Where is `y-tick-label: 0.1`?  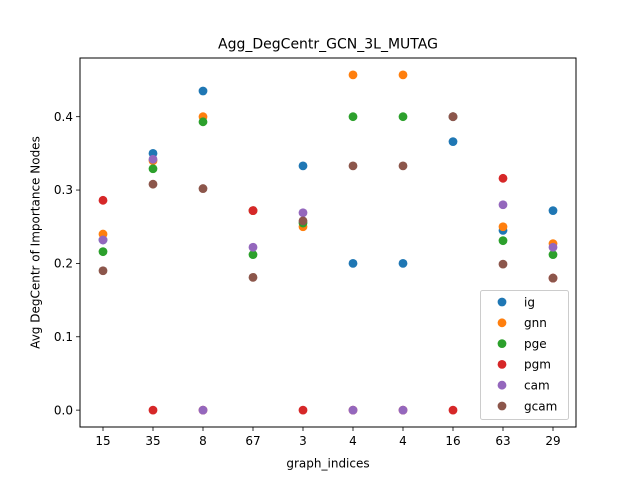
y-tick-label: 0.1 is located at coordinates (63, 337).